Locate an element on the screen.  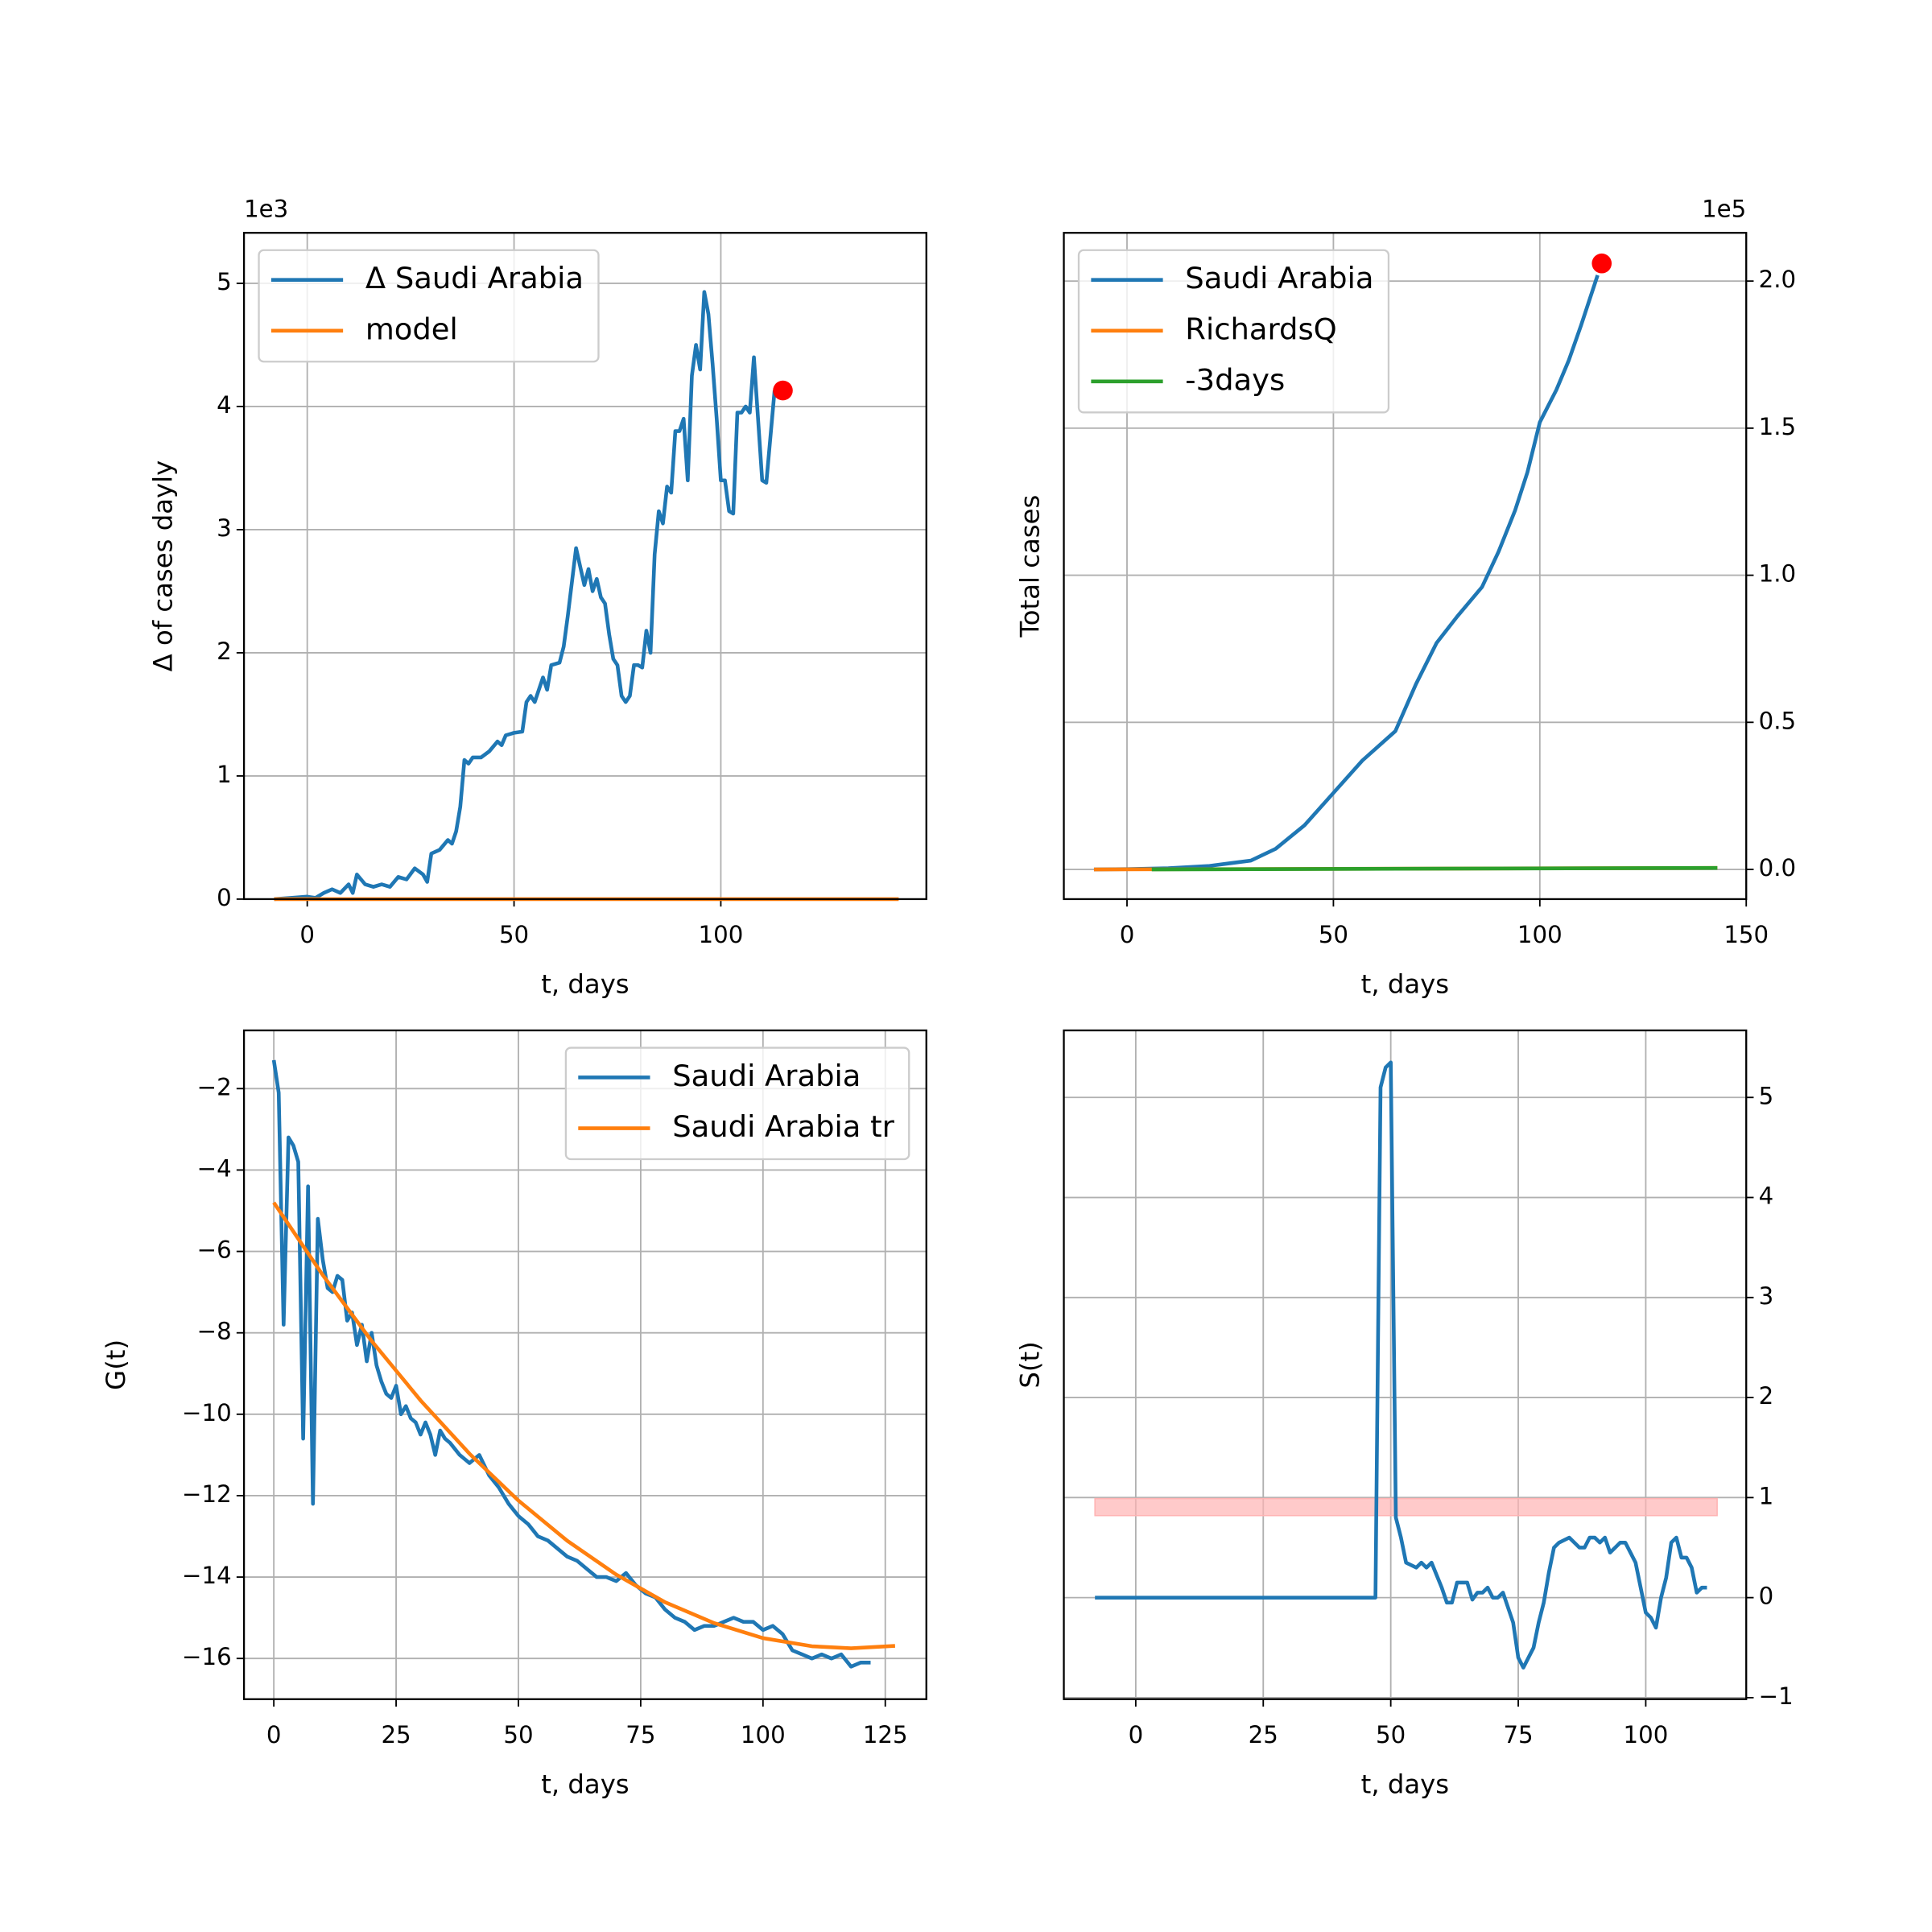
y-tick-label: −1 is located at coordinates (1776, 1696).